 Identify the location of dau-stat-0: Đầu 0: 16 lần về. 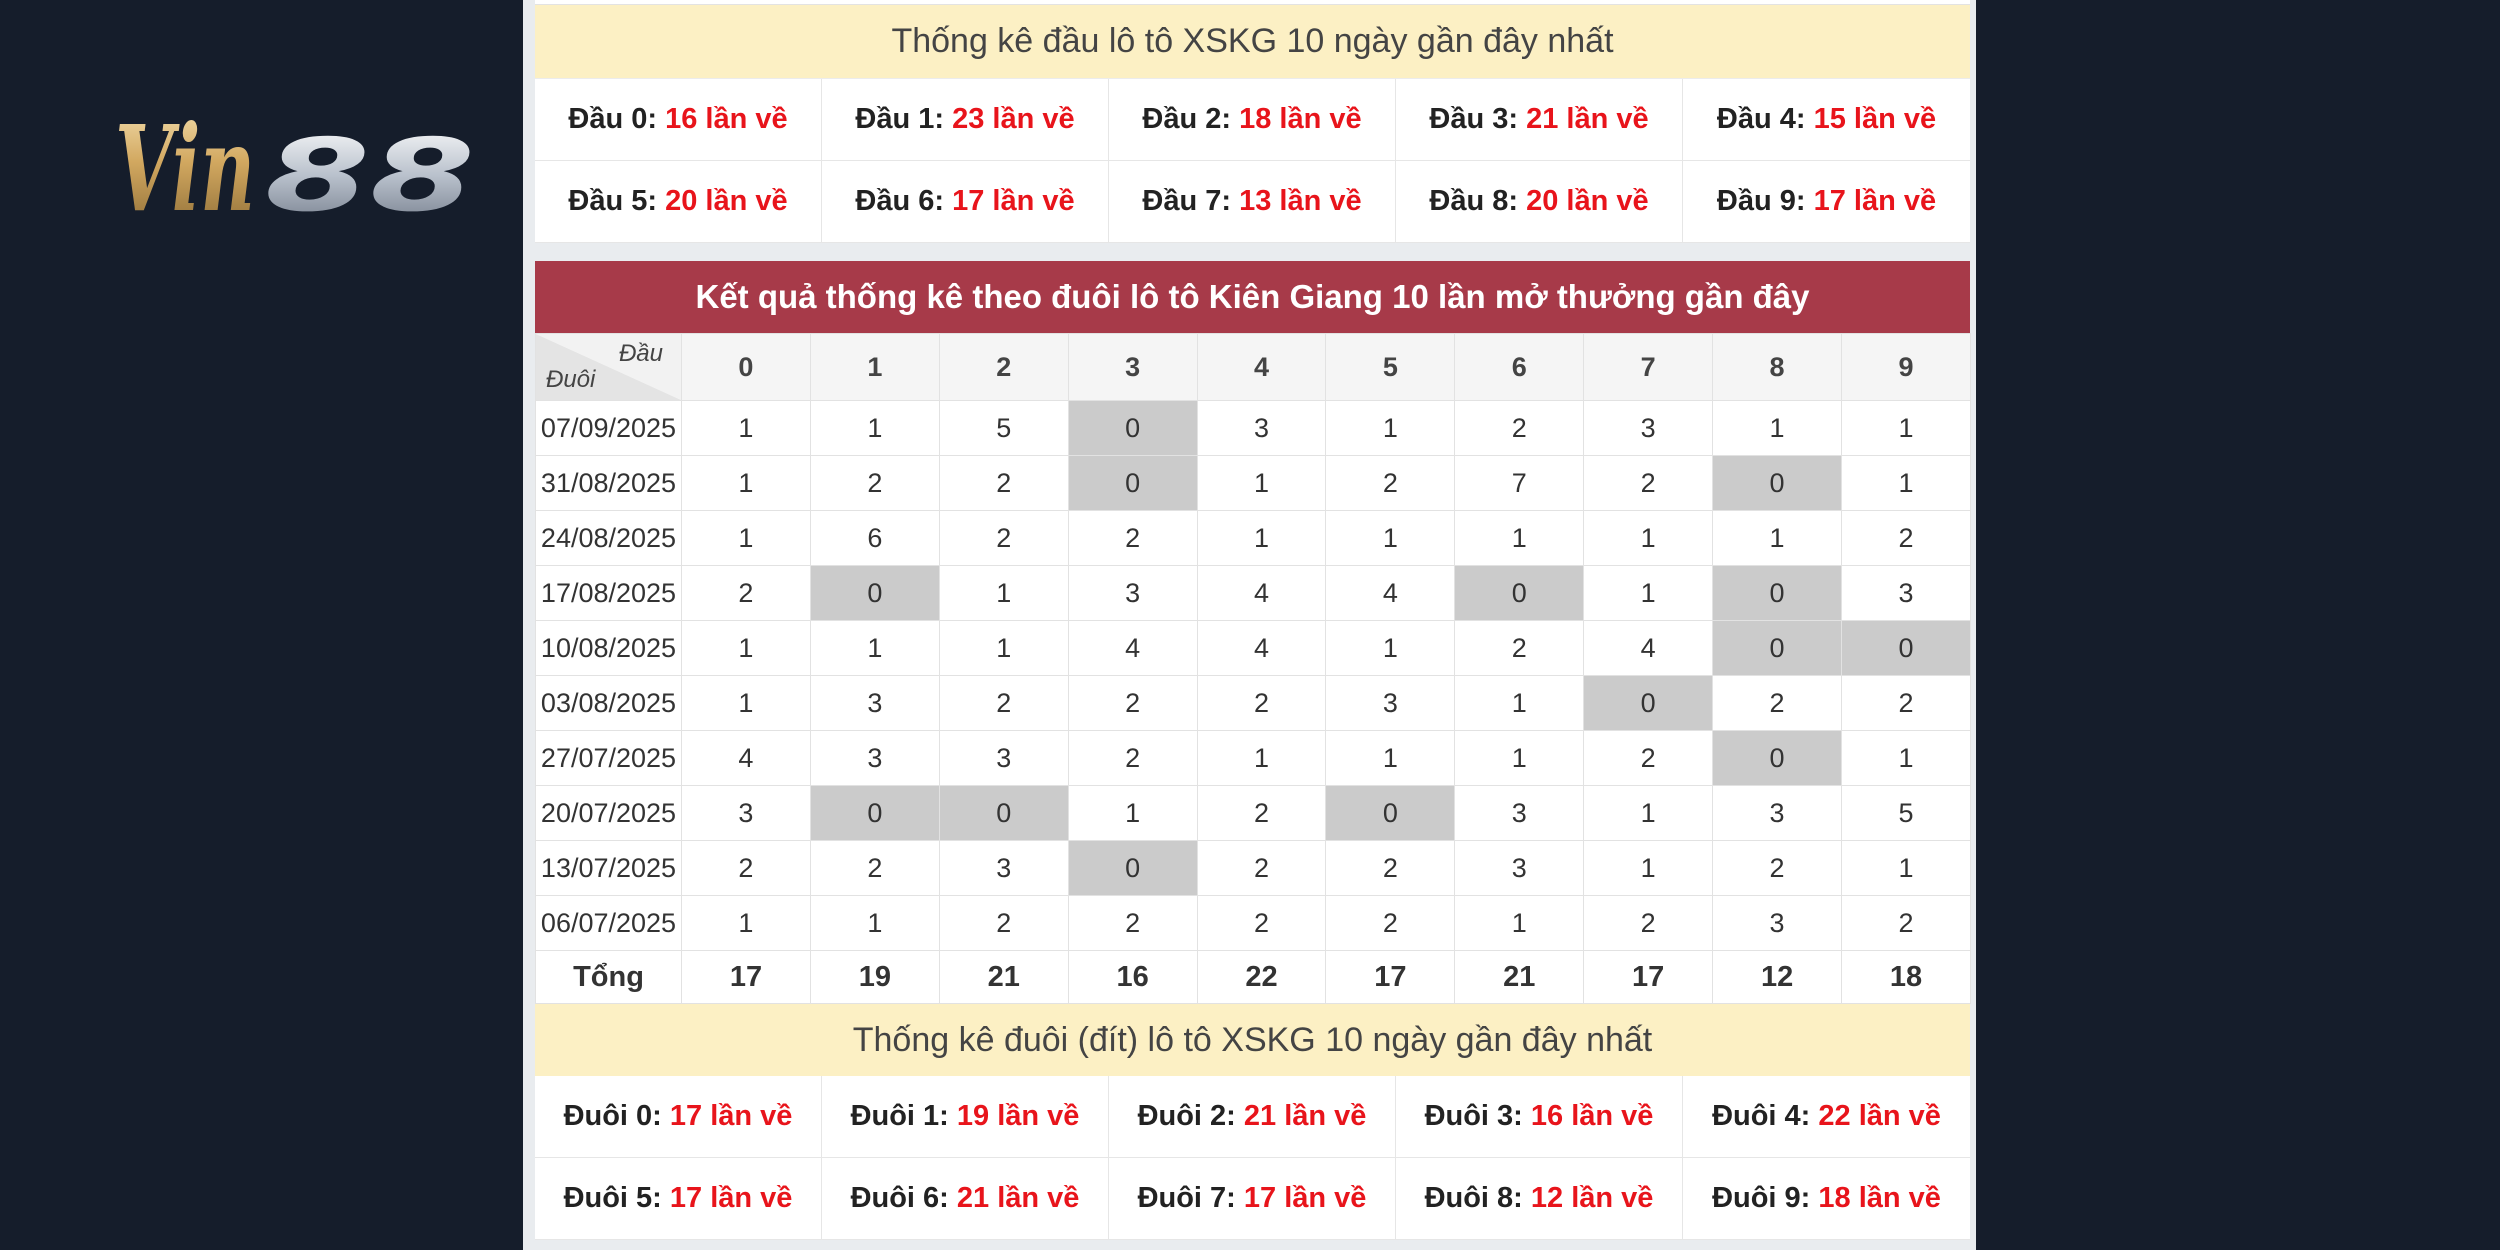
(678, 120).